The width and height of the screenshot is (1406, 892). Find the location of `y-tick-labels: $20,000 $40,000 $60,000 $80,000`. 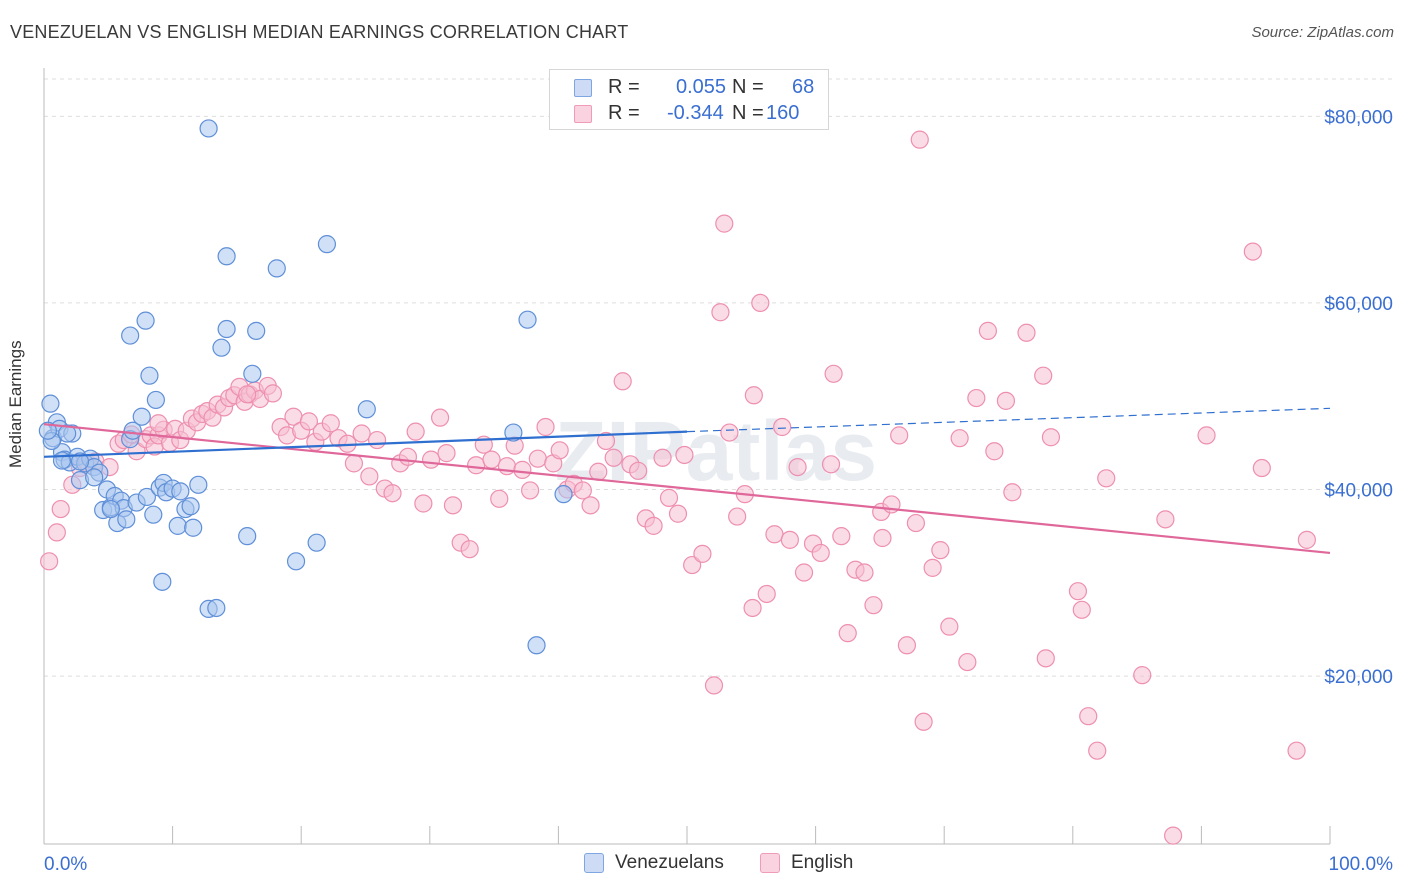

y-tick-labels: $20,000 $40,000 $60,000 $80,000 is located at coordinates (1358, 397).